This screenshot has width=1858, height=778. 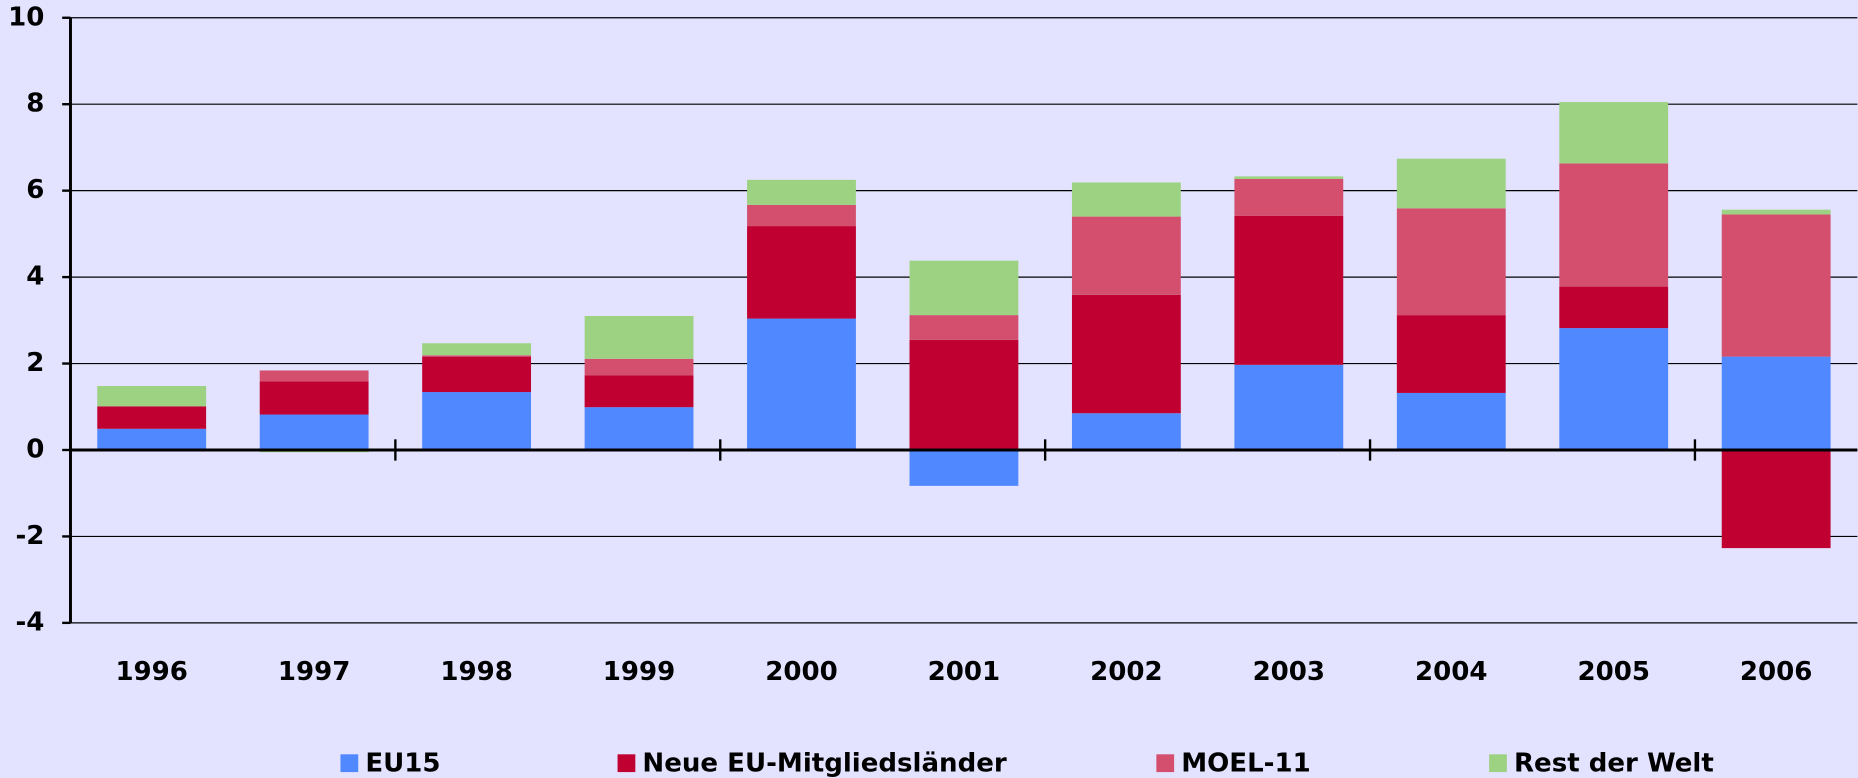 I want to click on x-tick-label: 1998, so click(x=476, y=672).